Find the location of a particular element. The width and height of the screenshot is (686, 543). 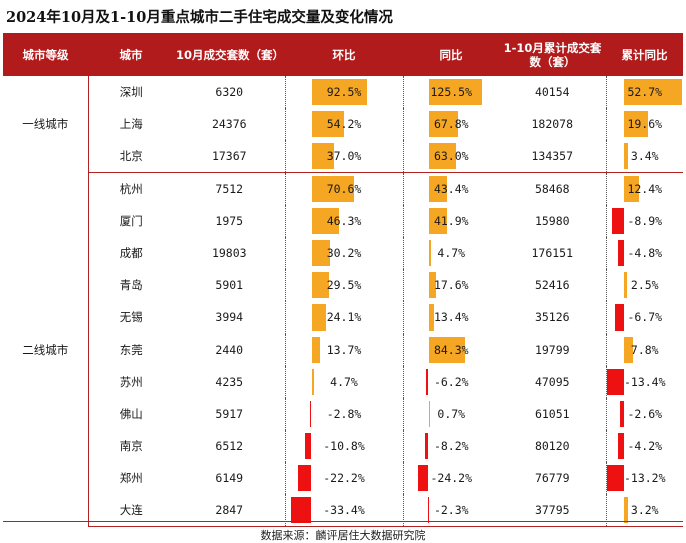

cum-yoy-cell: -4.8% is located at coordinates (644, 253).